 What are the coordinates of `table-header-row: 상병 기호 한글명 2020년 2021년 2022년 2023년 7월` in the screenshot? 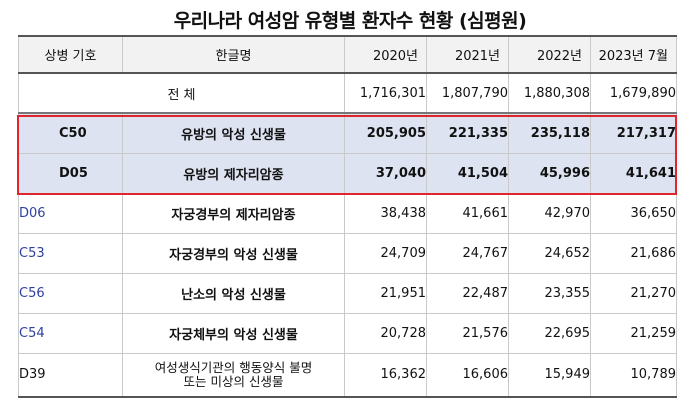 It's located at (347, 54).